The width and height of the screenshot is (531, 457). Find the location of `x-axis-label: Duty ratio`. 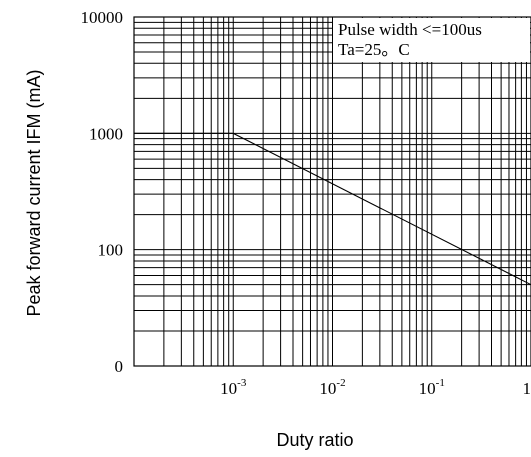

x-axis-label: Duty ratio is located at coordinates (314, 440).